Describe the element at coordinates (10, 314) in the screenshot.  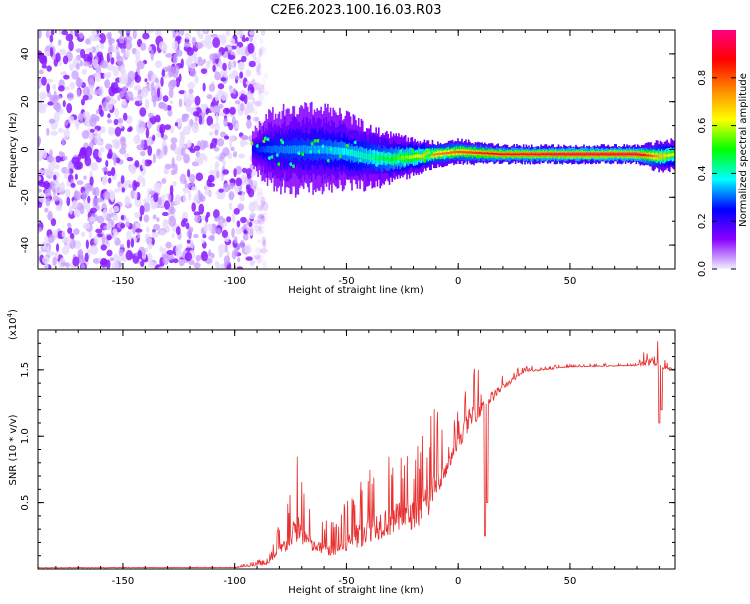
I see `snr-scale-exponent: 4` at that location.